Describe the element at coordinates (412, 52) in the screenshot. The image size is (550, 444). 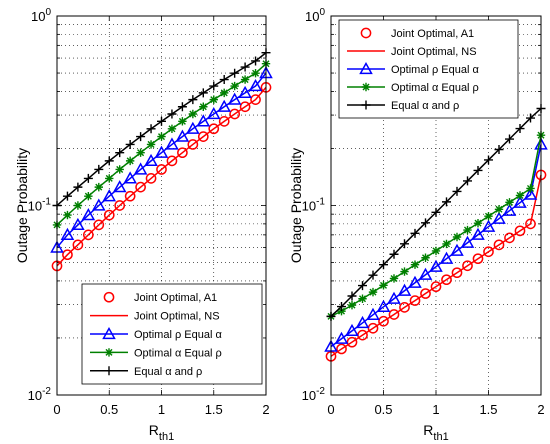
I see `legend-item: Joint Optimal, NS` at that location.